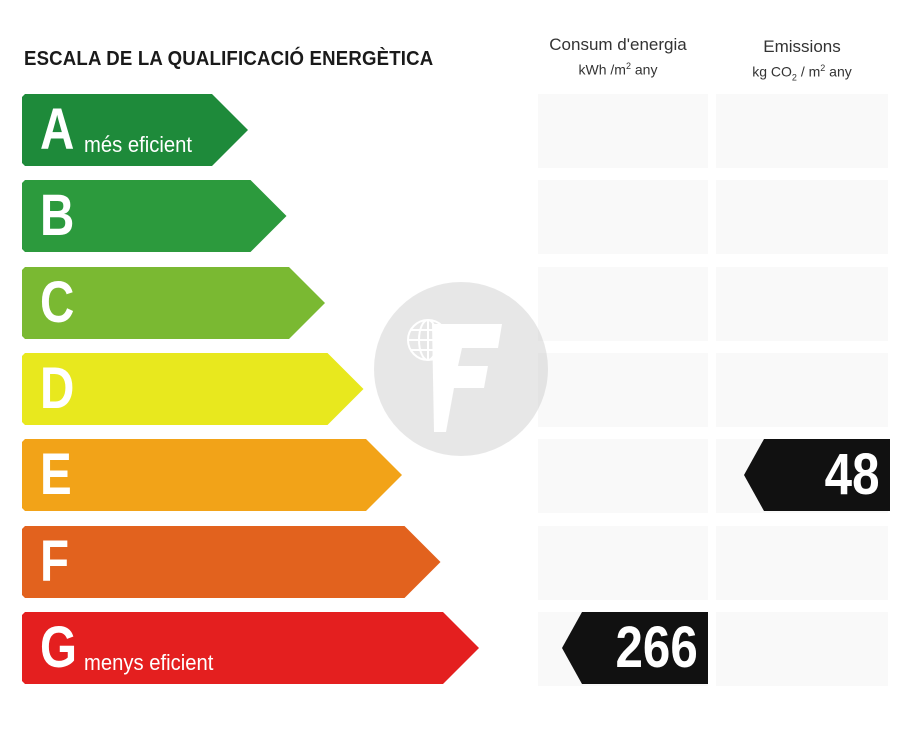 This screenshot has width=920, height=736. I want to click on rating-letter: B, so click(57, 215).